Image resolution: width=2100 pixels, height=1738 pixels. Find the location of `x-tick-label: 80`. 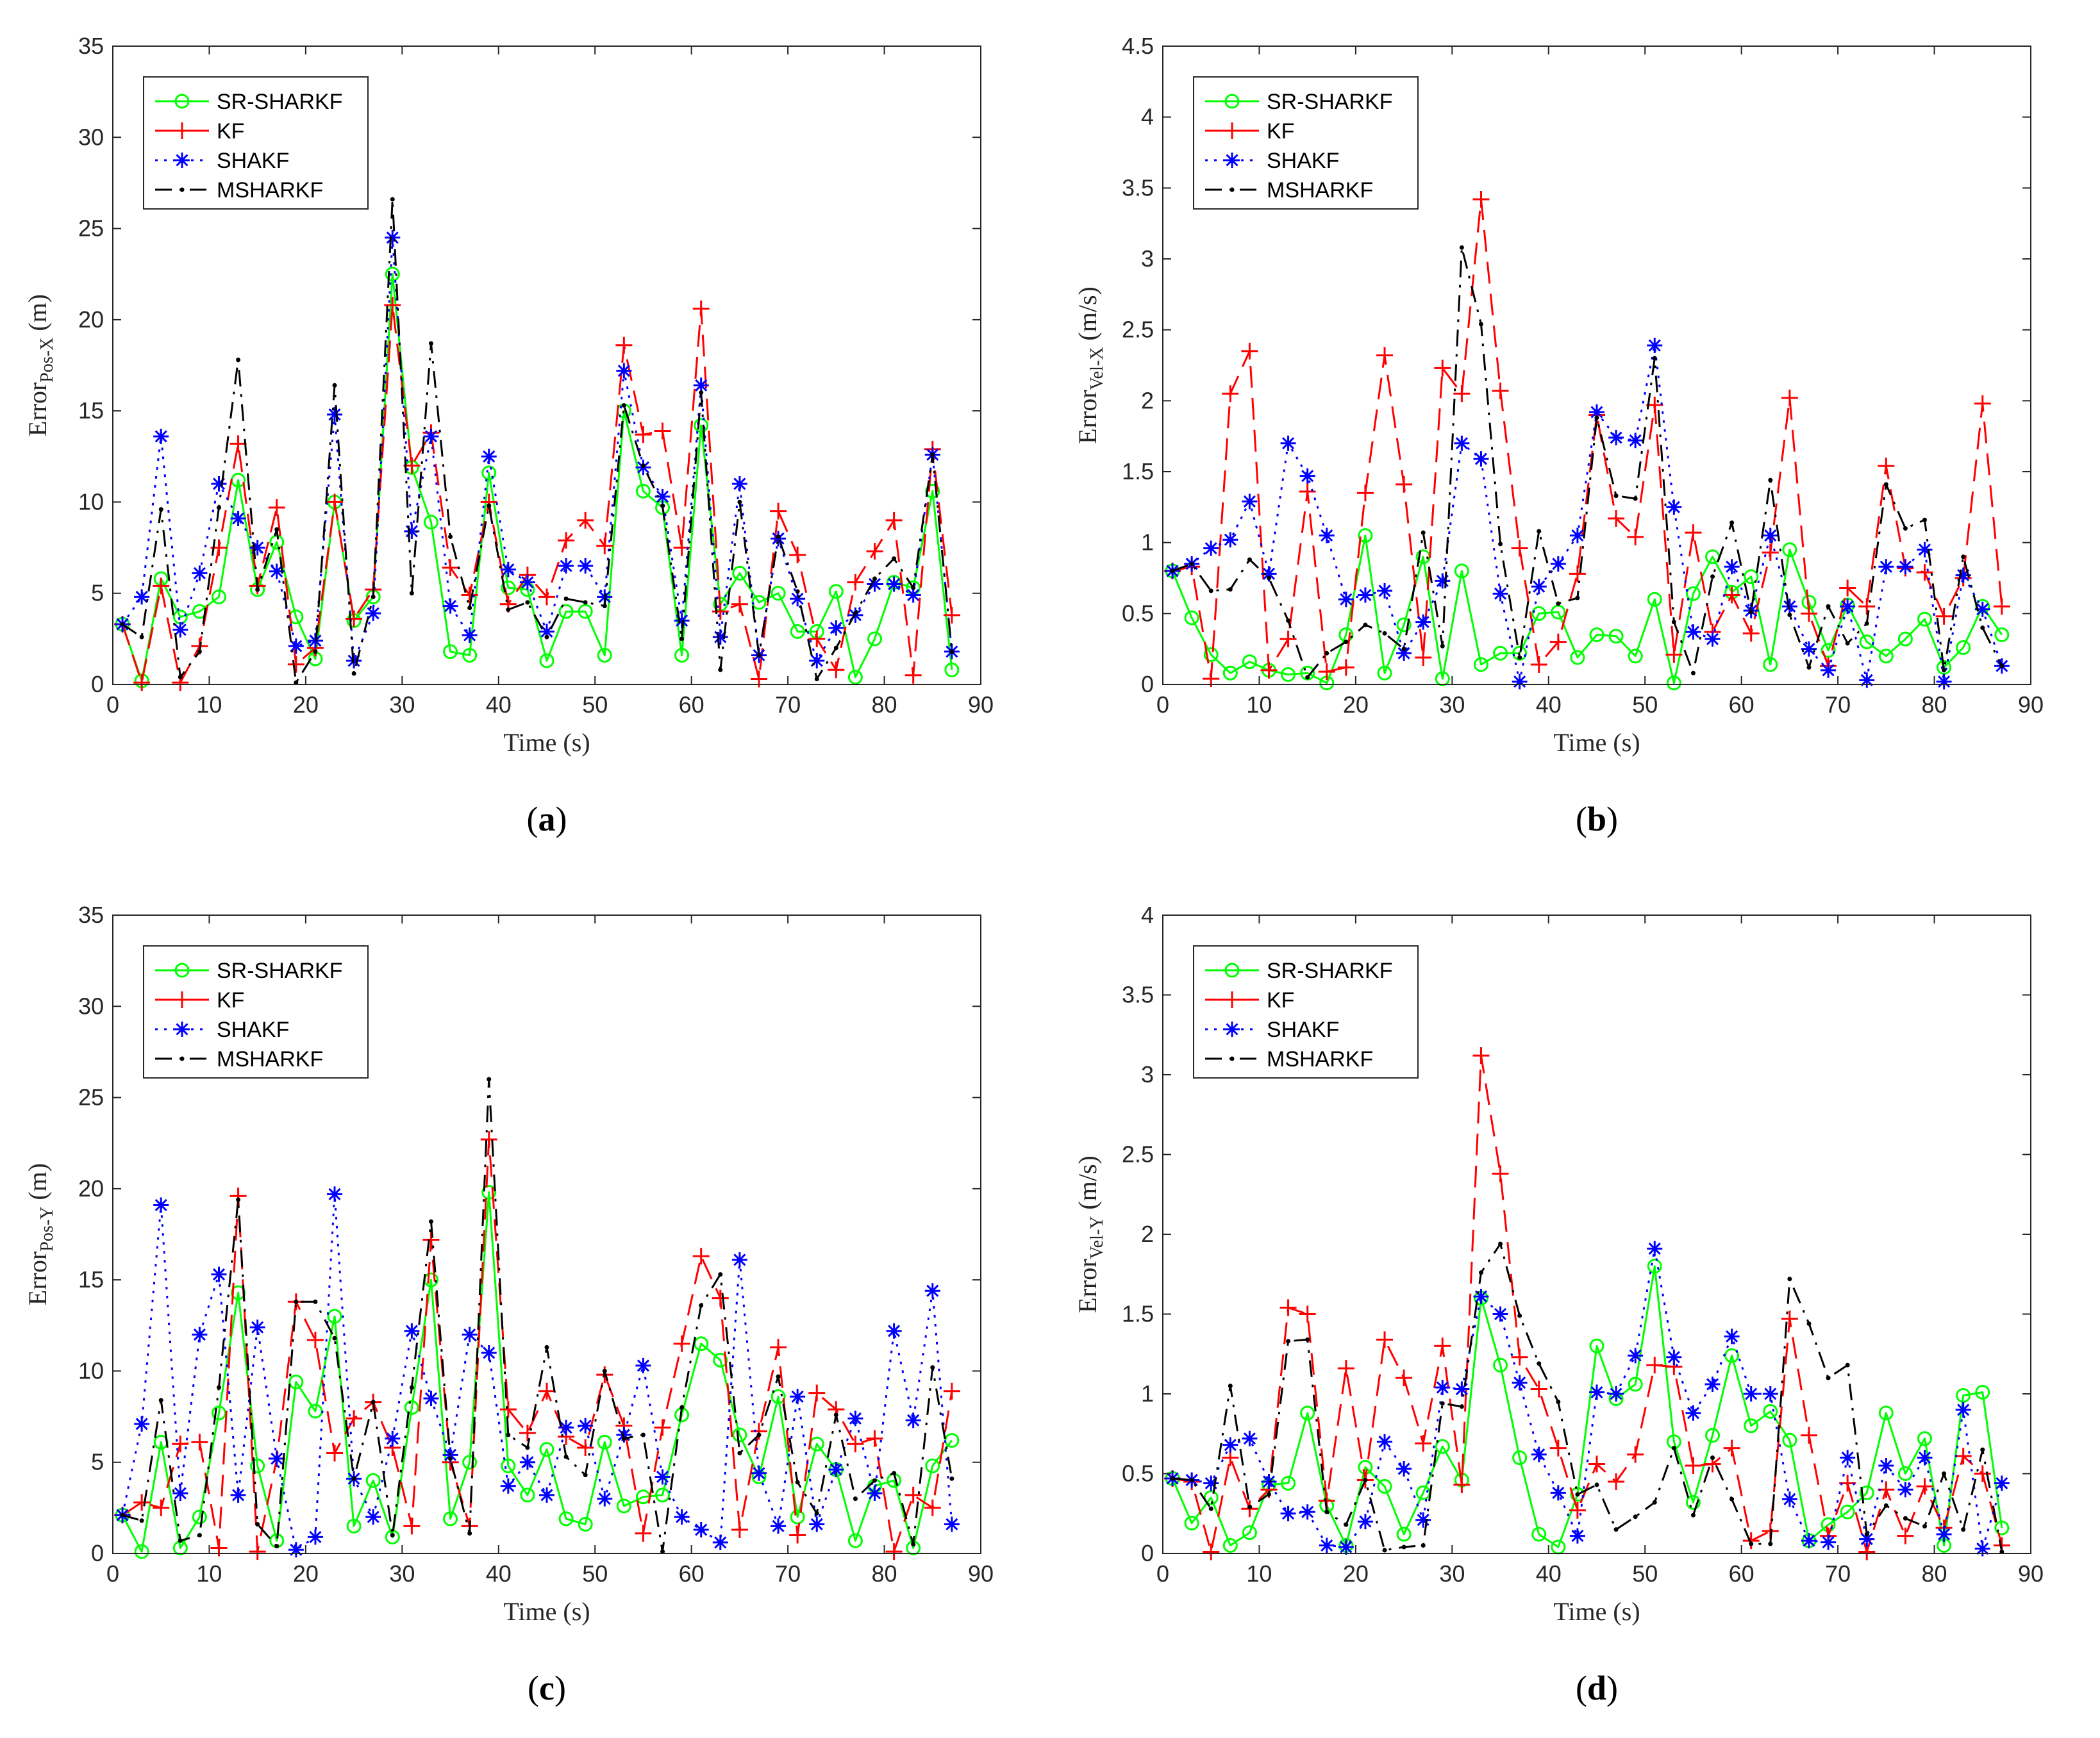

x-tick-label: 80 is located at coordinates (1935, 1573).